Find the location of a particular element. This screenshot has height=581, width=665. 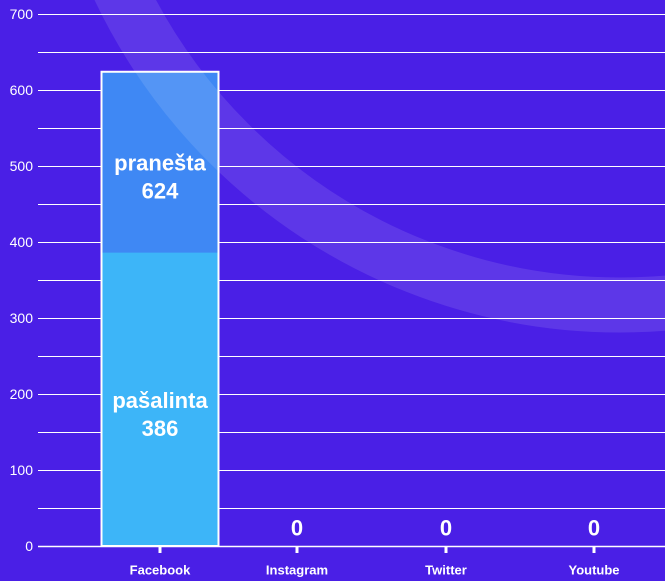

y-axis: 0 100 200 300 400 500 600 700 is located at coordinates (22, 280).